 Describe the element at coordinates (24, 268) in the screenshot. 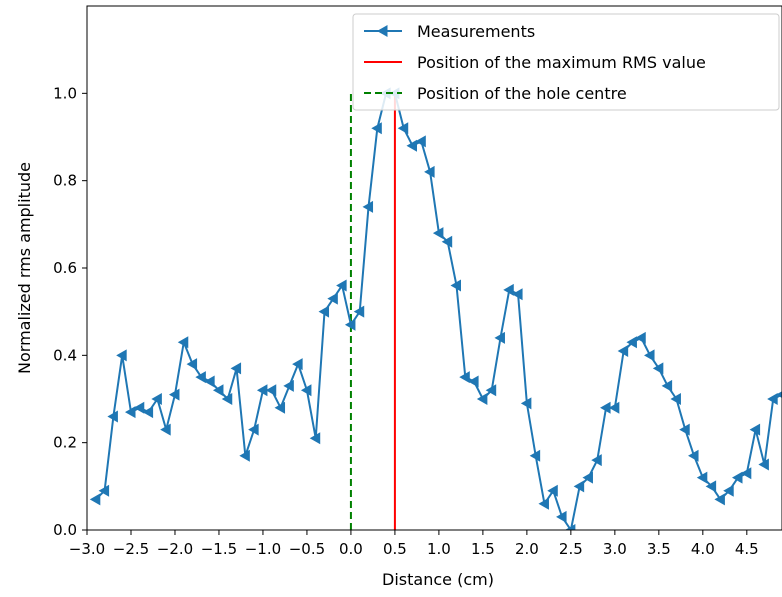

I see `y-axis-label: Normalized rms amplitude` at that location.